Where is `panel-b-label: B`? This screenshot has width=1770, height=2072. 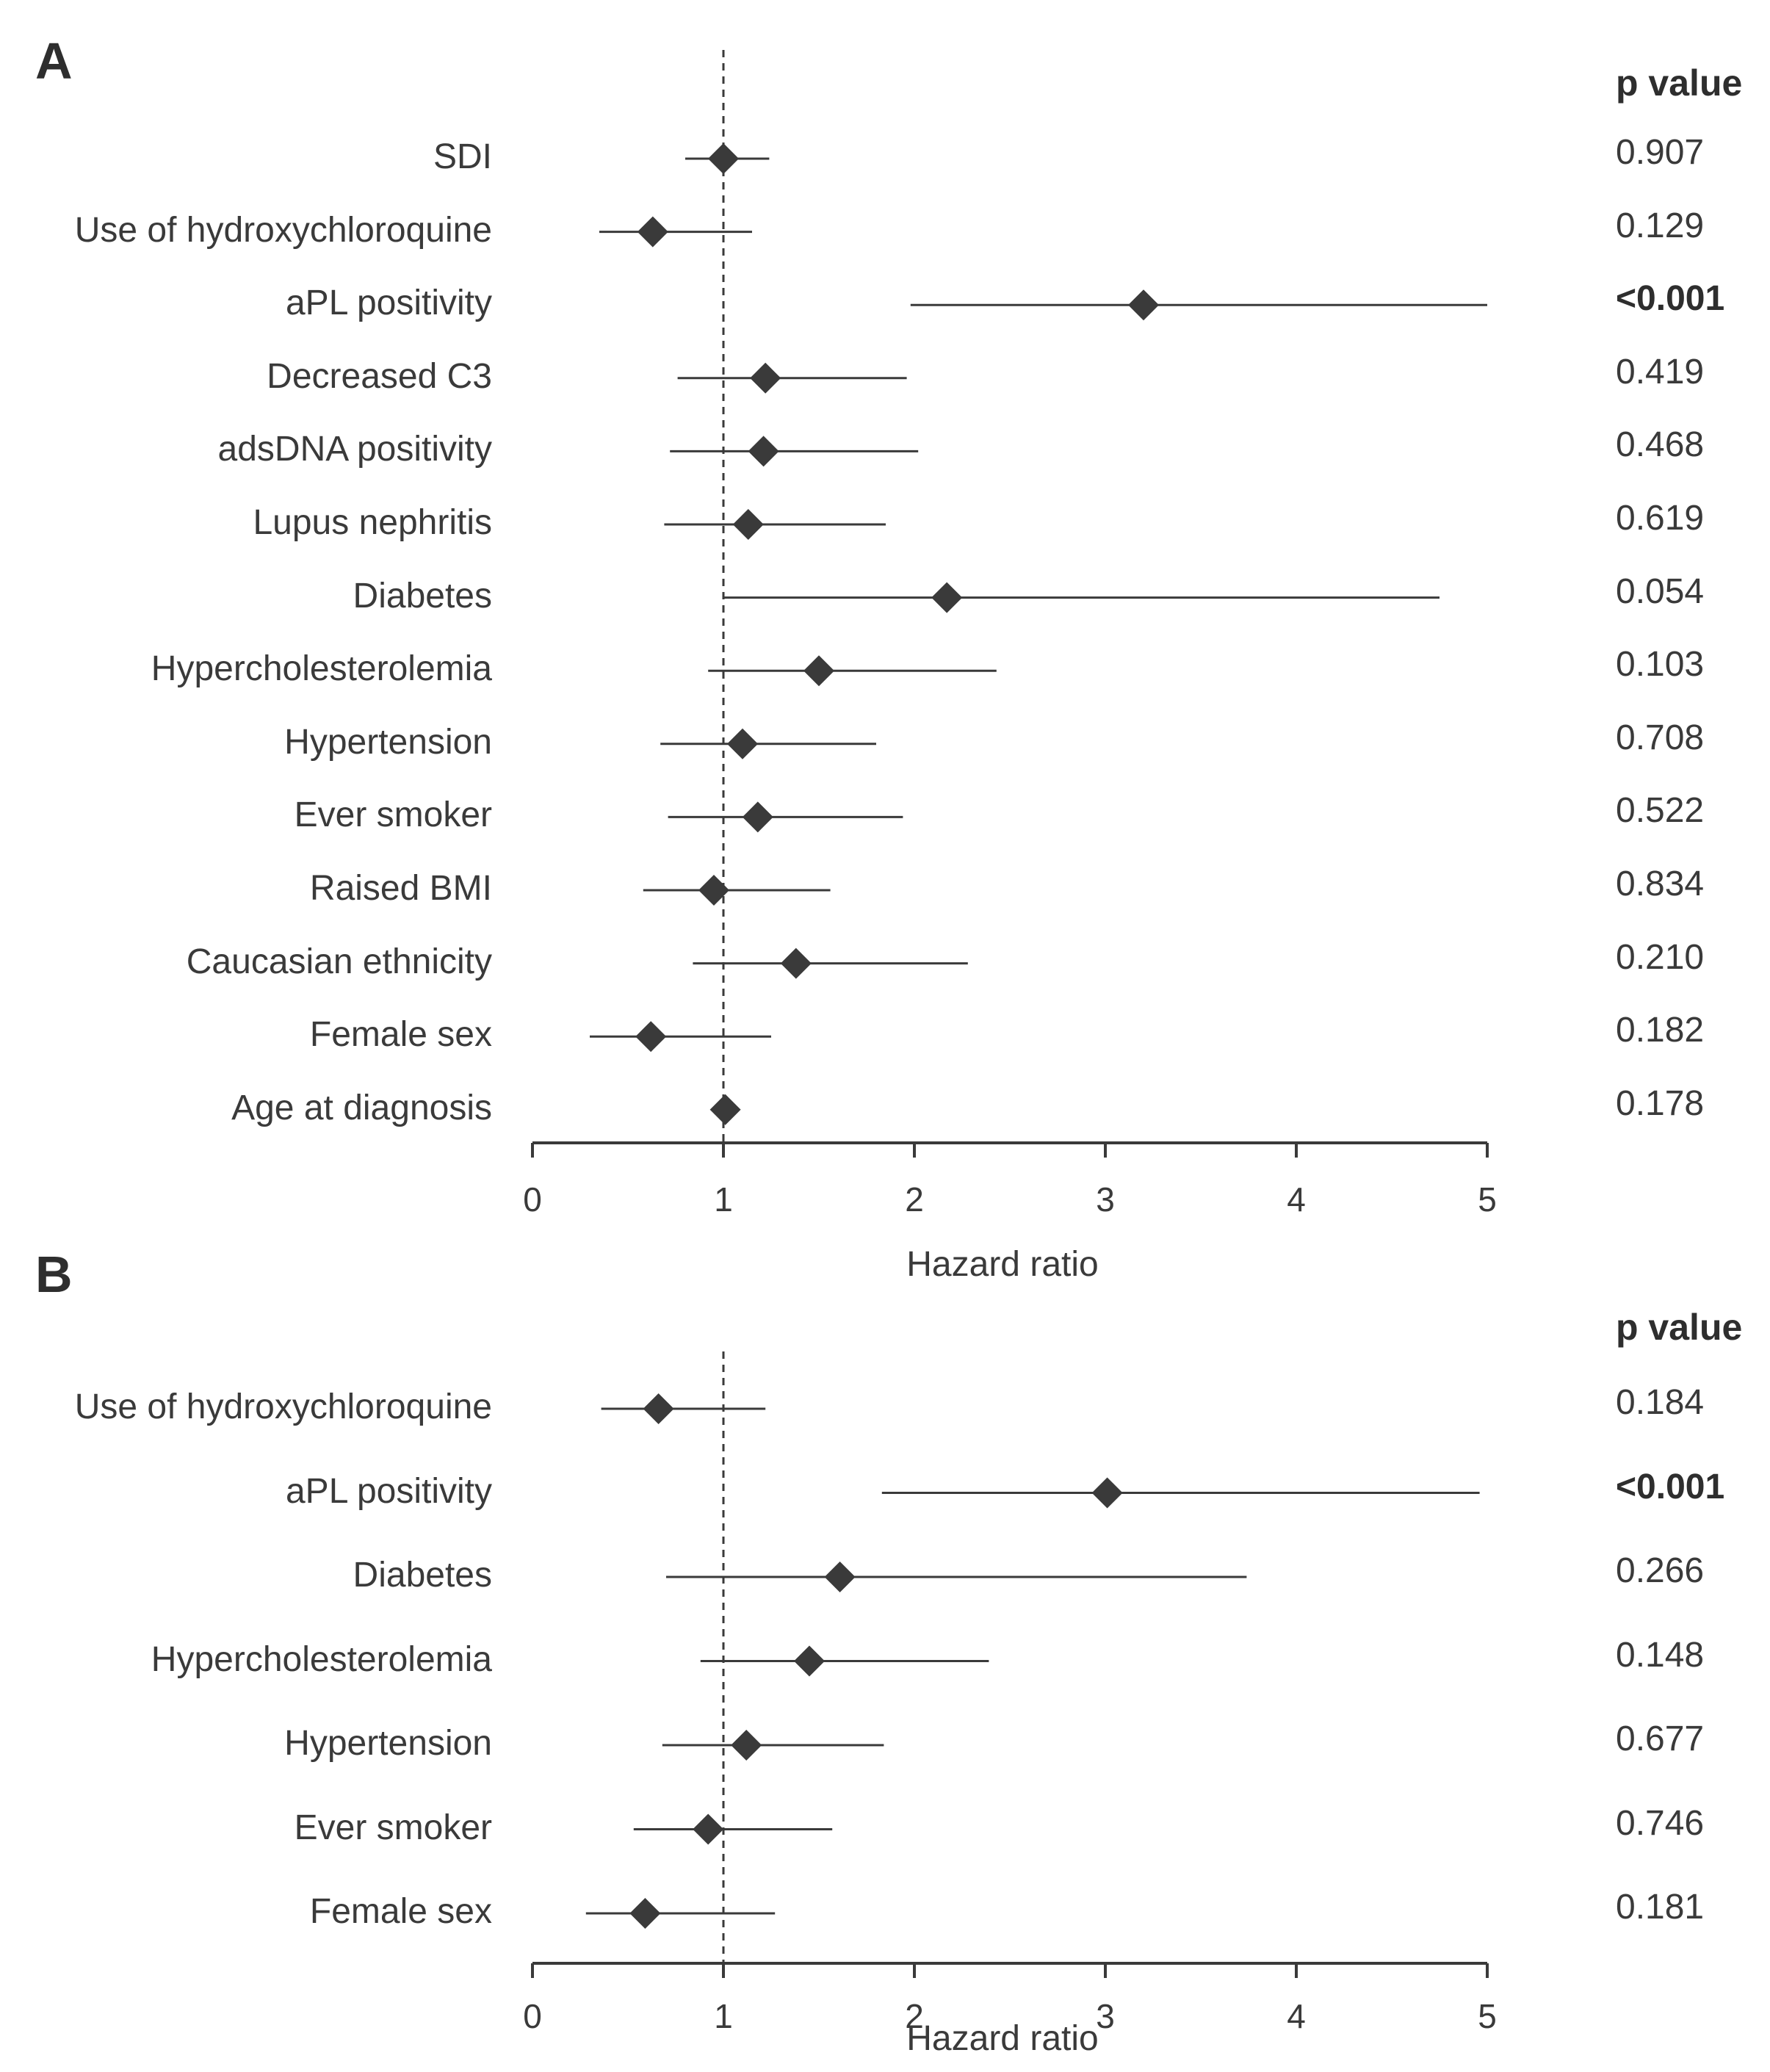
panel-b-label: B is located at coordinates (54, 1274).